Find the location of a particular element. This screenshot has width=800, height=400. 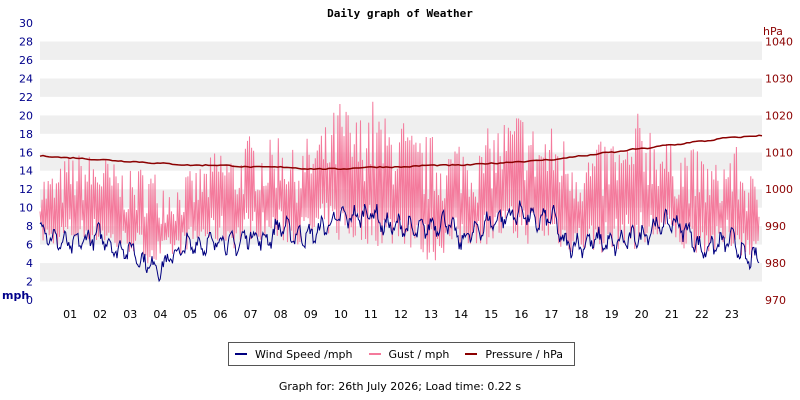

legend-label-pressure: Pressure / hPa is located at coordinates (524, 354).